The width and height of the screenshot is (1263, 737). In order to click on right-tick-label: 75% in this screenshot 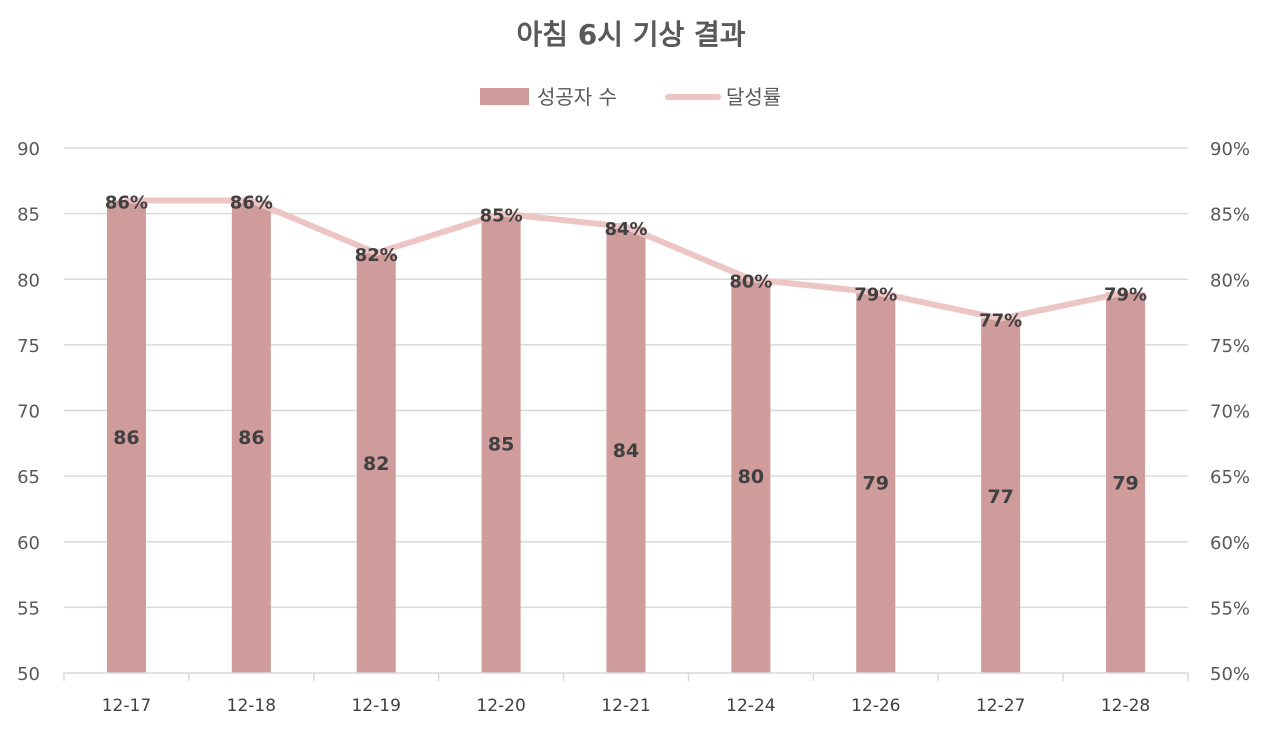, I will do `click(1230, 346)`.